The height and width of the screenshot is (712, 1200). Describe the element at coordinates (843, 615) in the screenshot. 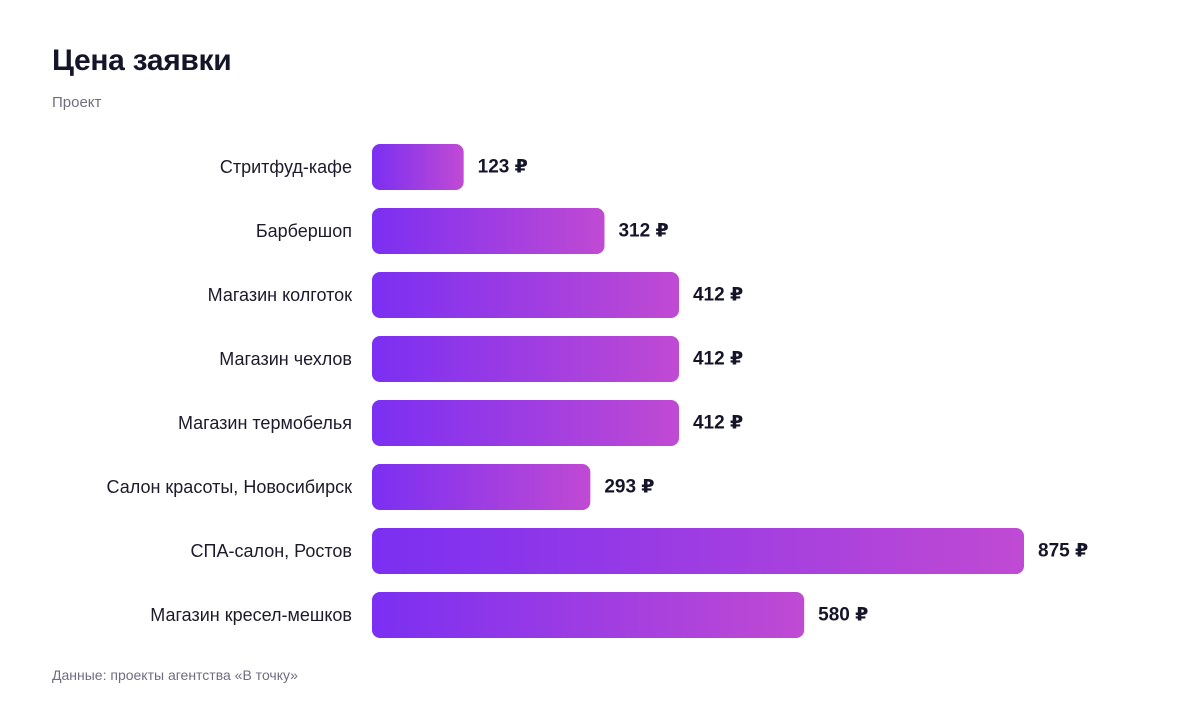

I see `value-label: 580 ₽` at that location.